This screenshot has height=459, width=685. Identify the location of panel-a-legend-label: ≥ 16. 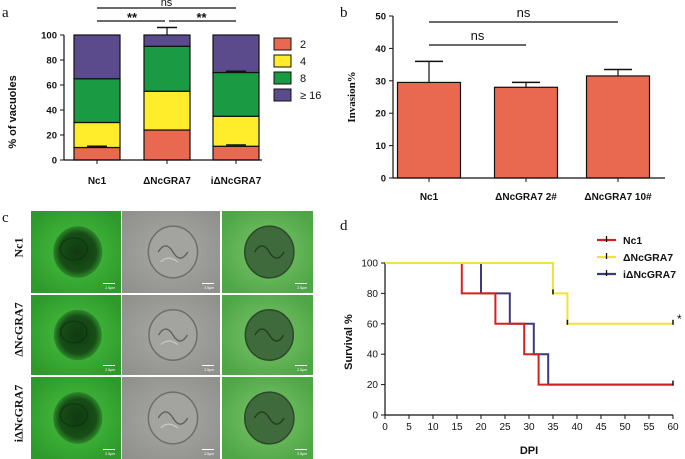
(310, 96).